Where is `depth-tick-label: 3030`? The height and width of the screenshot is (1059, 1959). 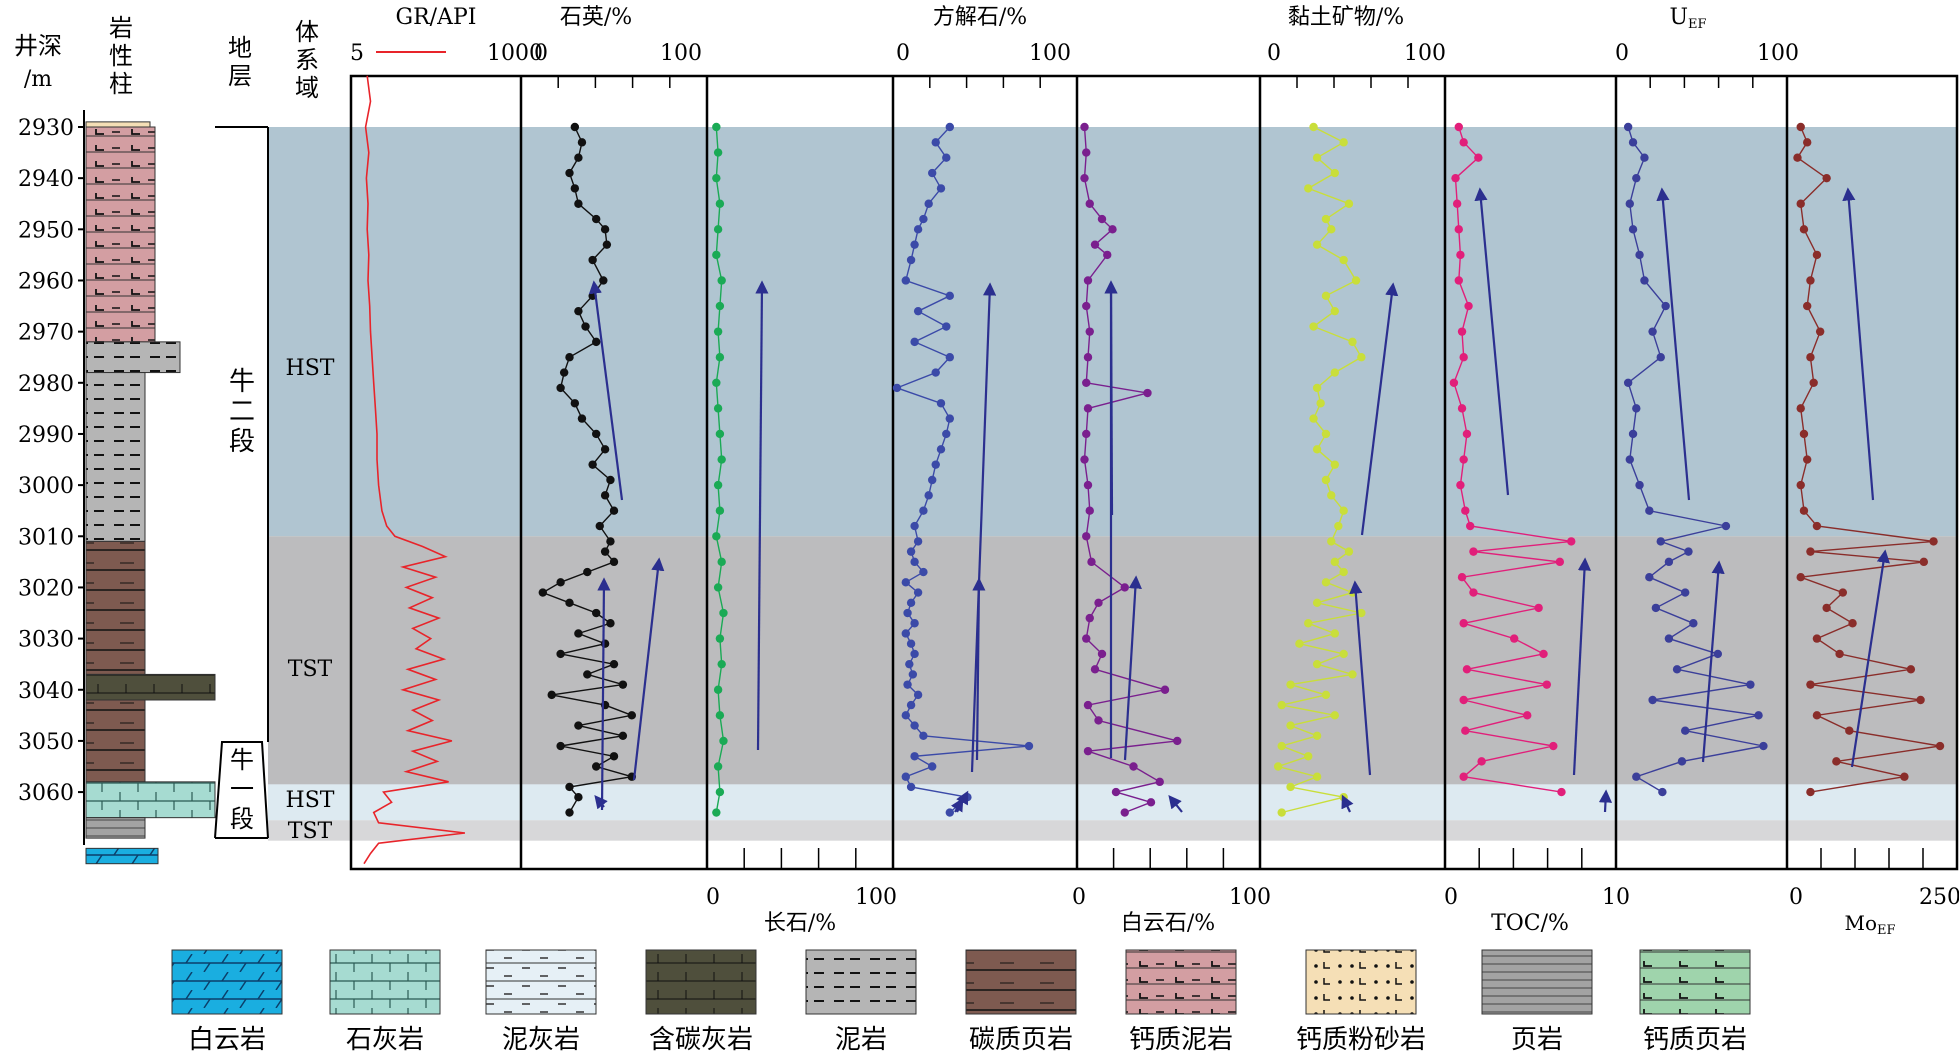
depth-tick-label: 3030 is located at coordinates (46, 640).